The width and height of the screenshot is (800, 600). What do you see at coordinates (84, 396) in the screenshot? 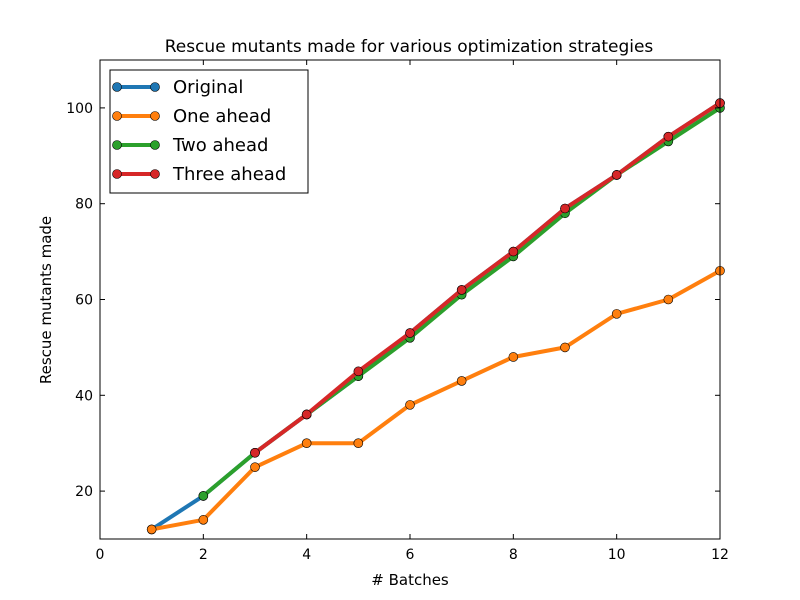
I see `y-tick-label: 40` at bounding box center [84, 396].